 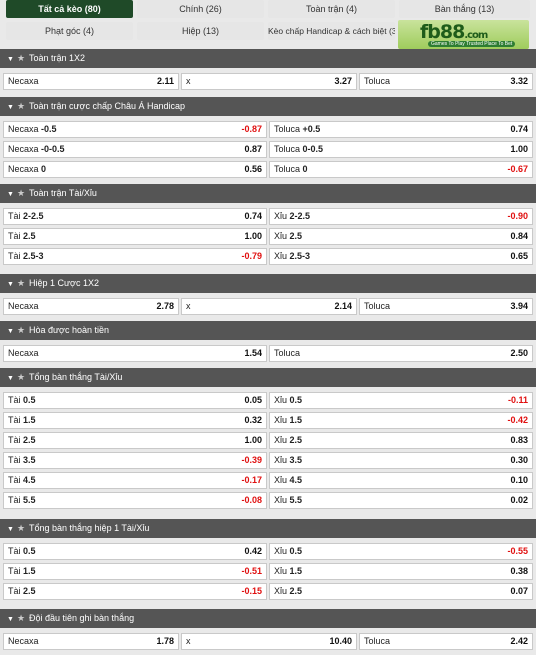 I want to click on odd-value: 3.27, so click(x=343, y=81).